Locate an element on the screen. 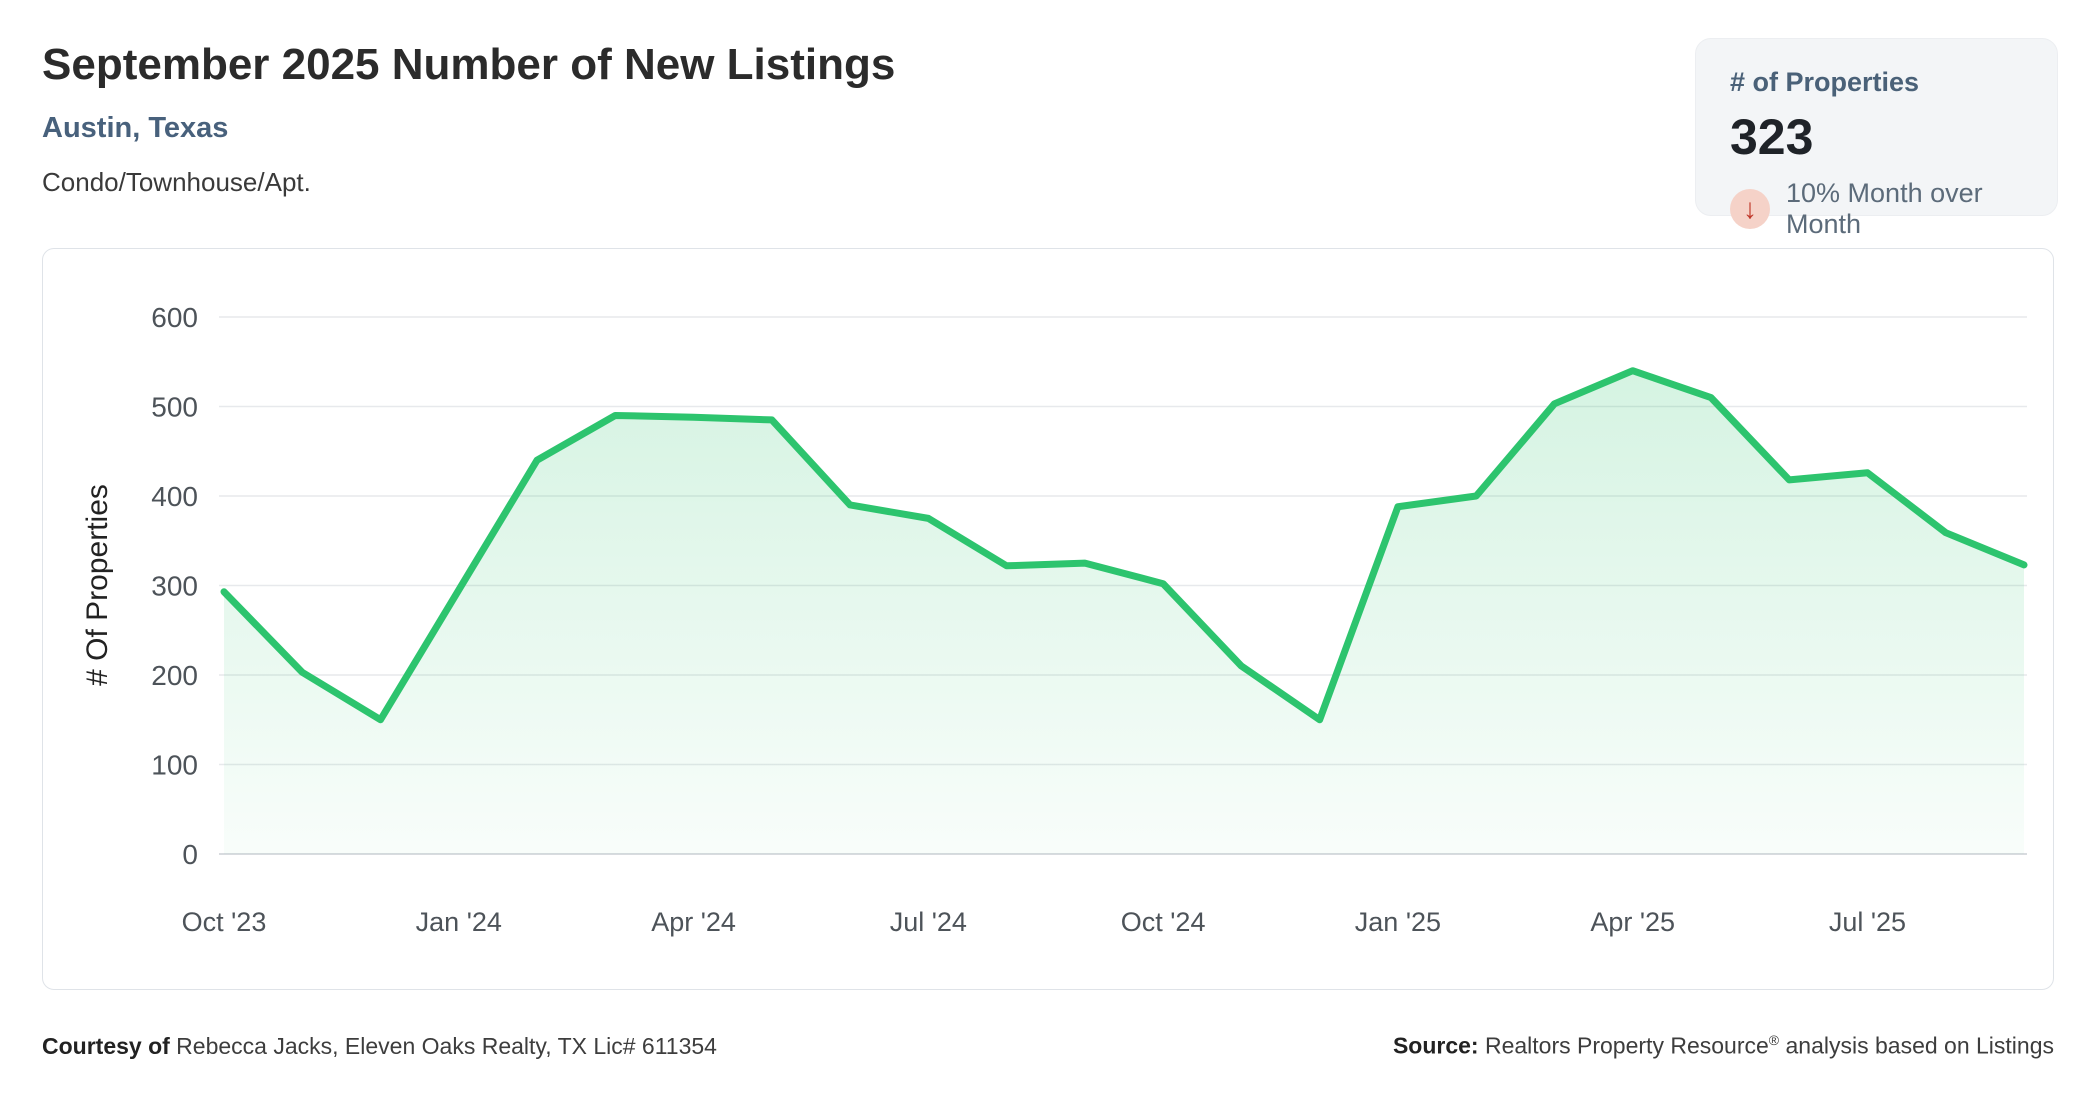  page-title: September 2025 Number of New Listings is located at coordinates (469, 64).